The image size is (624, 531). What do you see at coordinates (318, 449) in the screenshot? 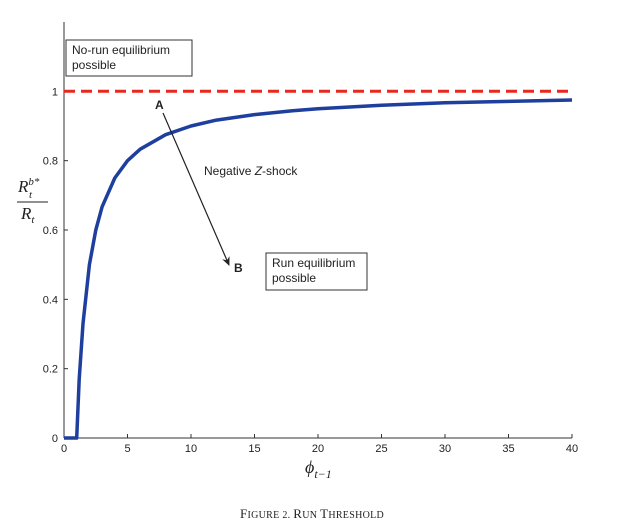
I see `x-tick-label: 20` at bounding box center [318, 449].